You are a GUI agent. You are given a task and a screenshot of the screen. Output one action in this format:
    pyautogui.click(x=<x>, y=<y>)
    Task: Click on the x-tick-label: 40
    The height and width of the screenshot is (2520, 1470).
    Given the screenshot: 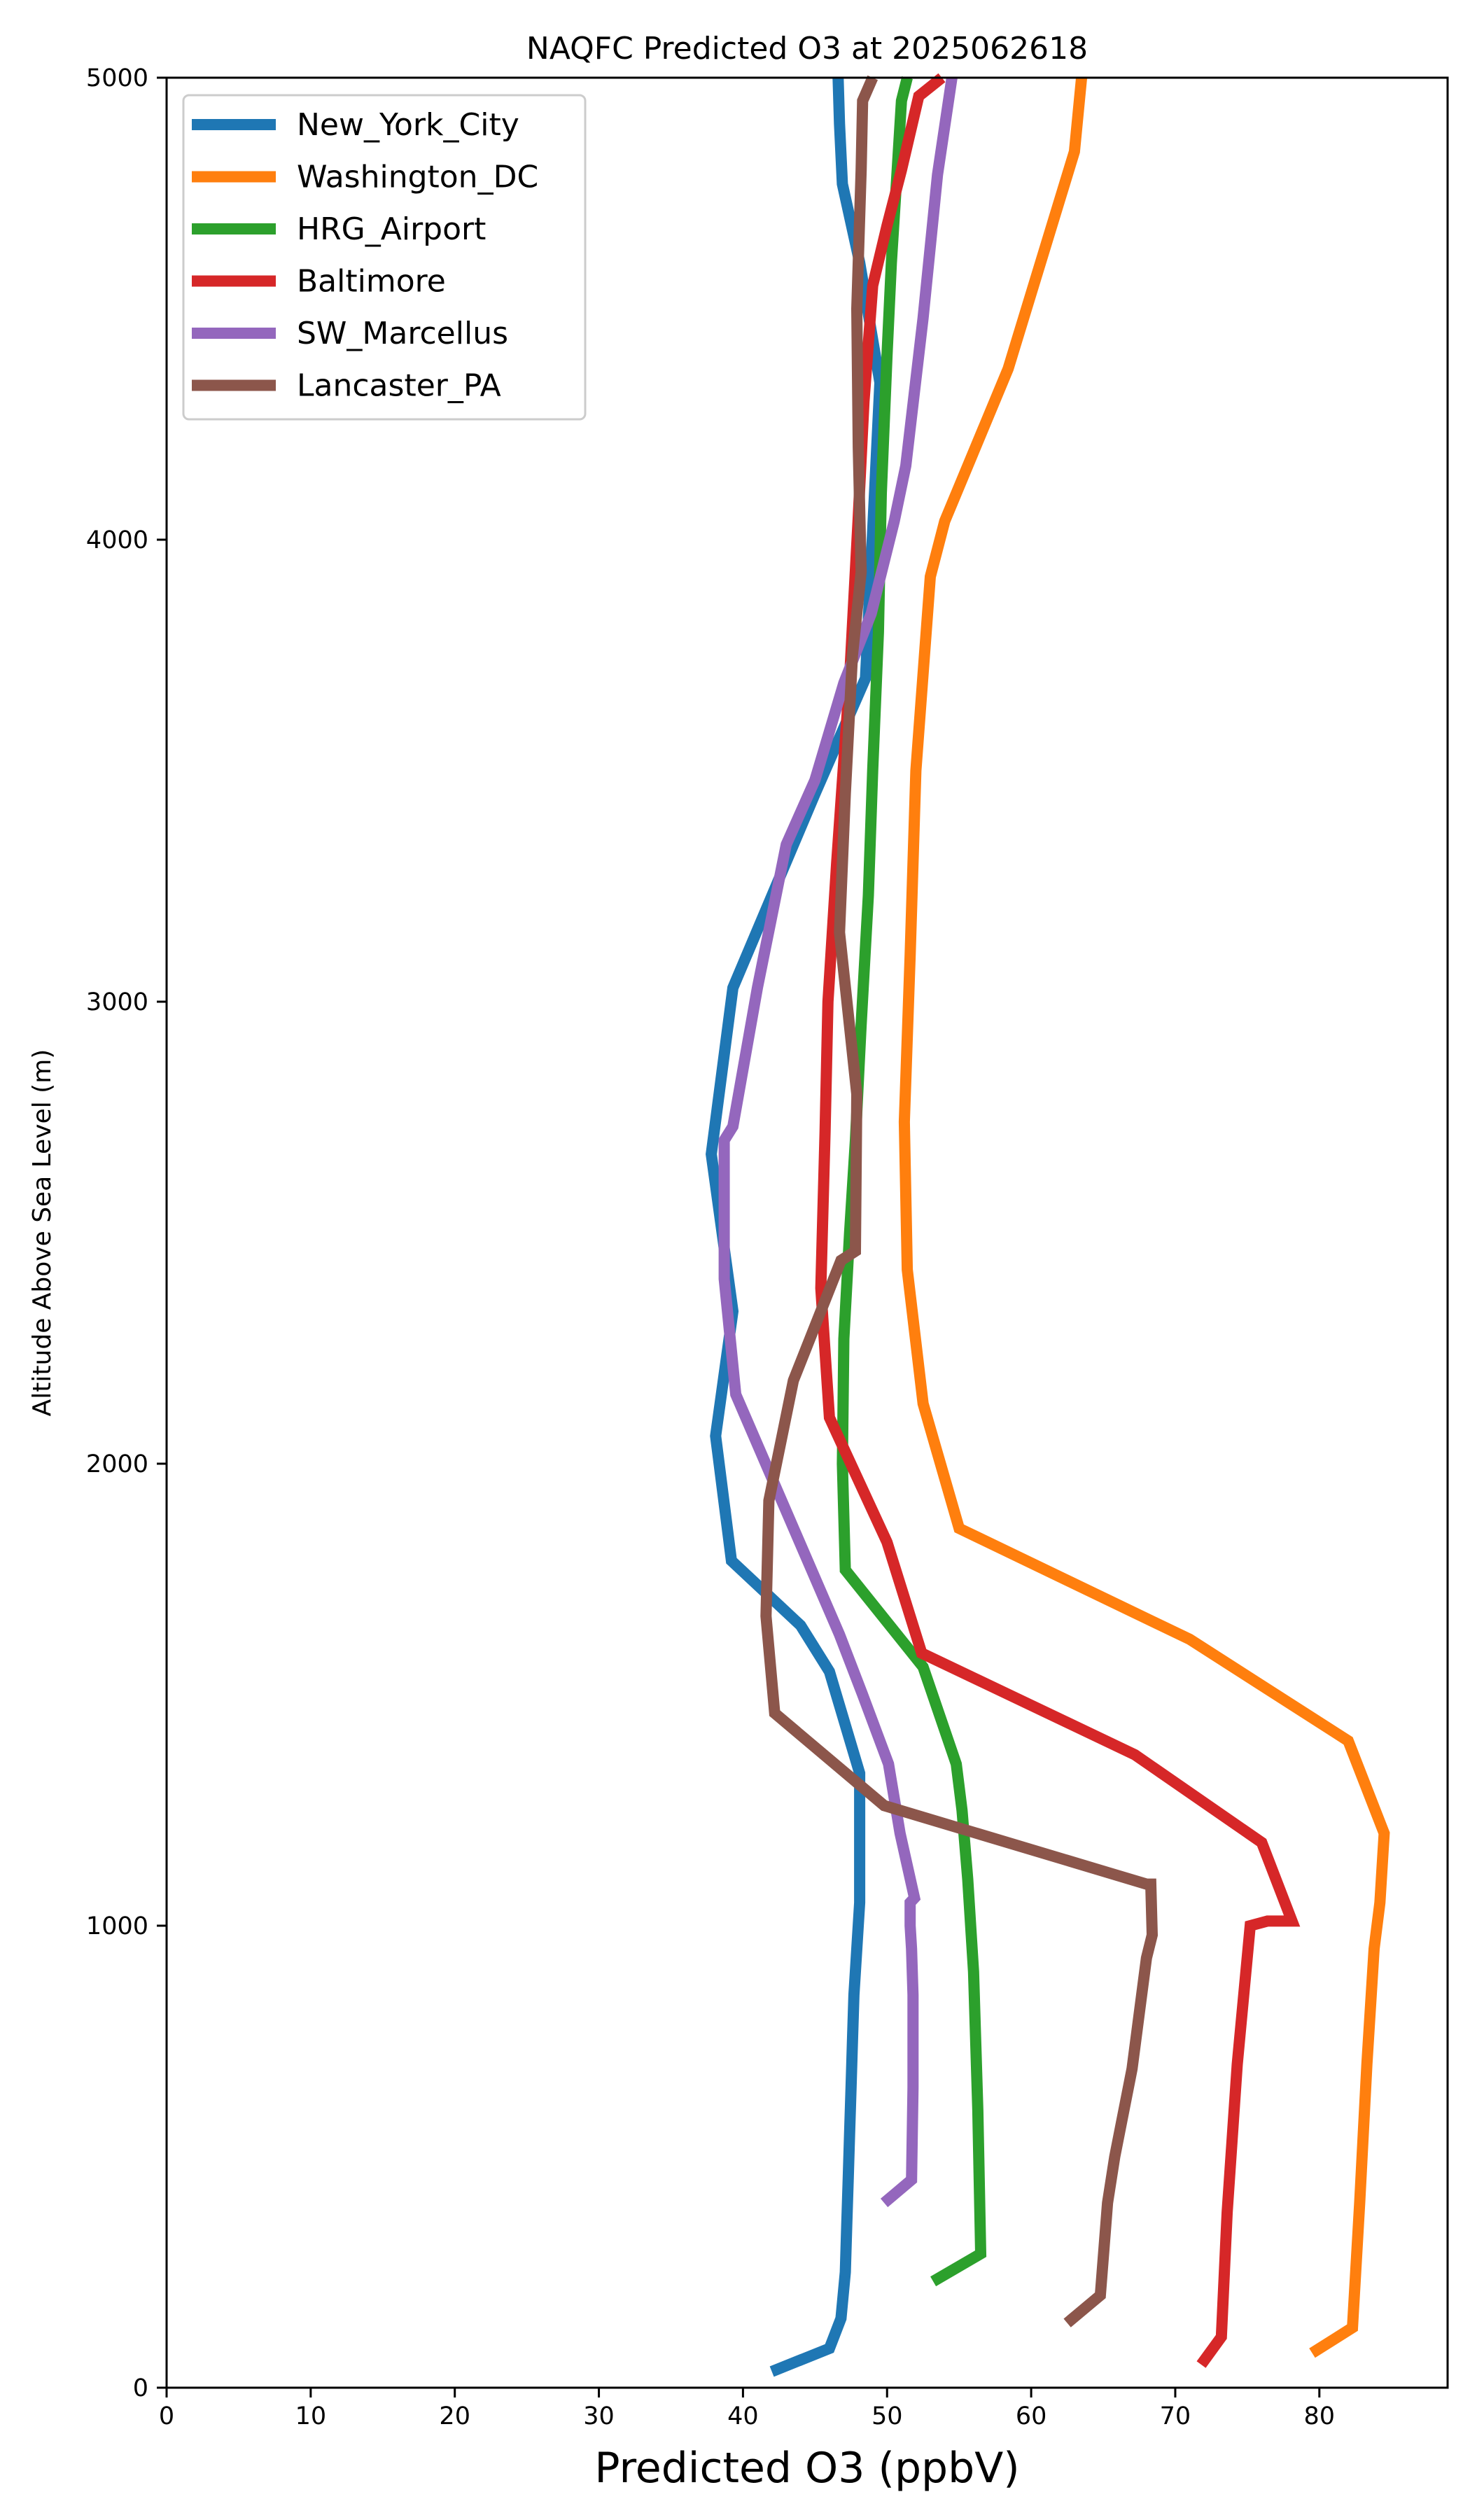 What is the action you would take?
    pyautogui.click(x=743, y=2416)
    